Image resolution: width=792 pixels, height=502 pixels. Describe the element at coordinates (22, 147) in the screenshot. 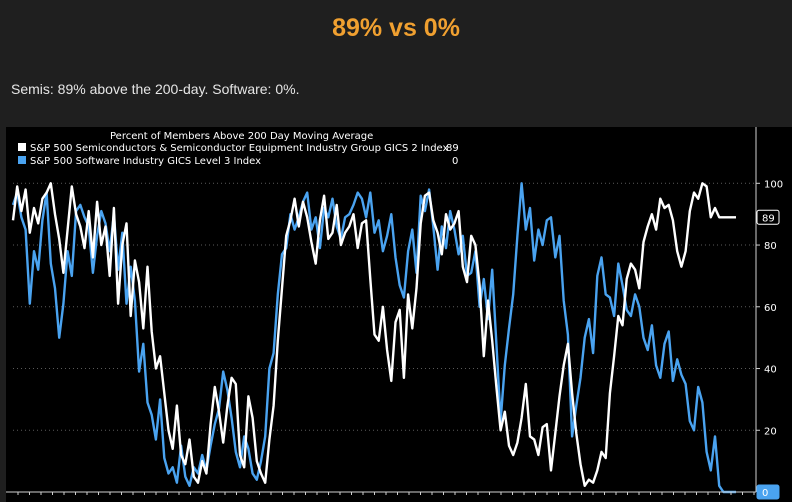

I see `legend-swatch-semis` at that location.